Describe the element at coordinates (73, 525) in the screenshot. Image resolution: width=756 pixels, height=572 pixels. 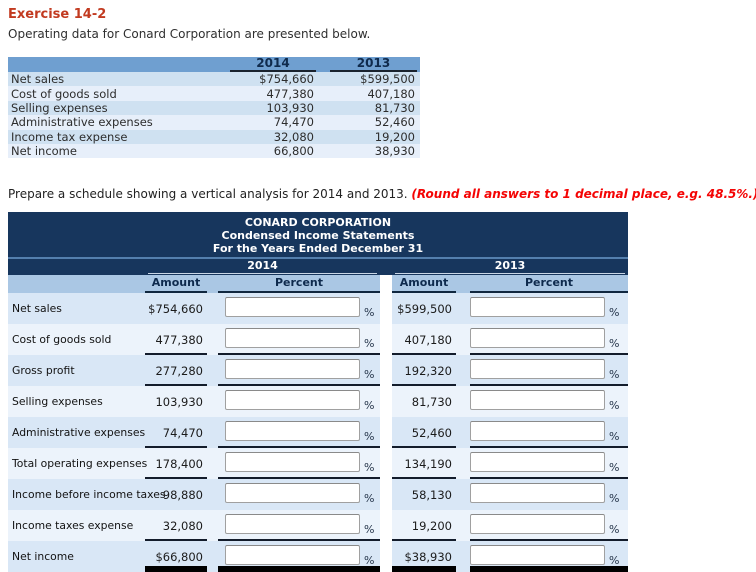
I see `row-label: Income taxes expense` at that location.